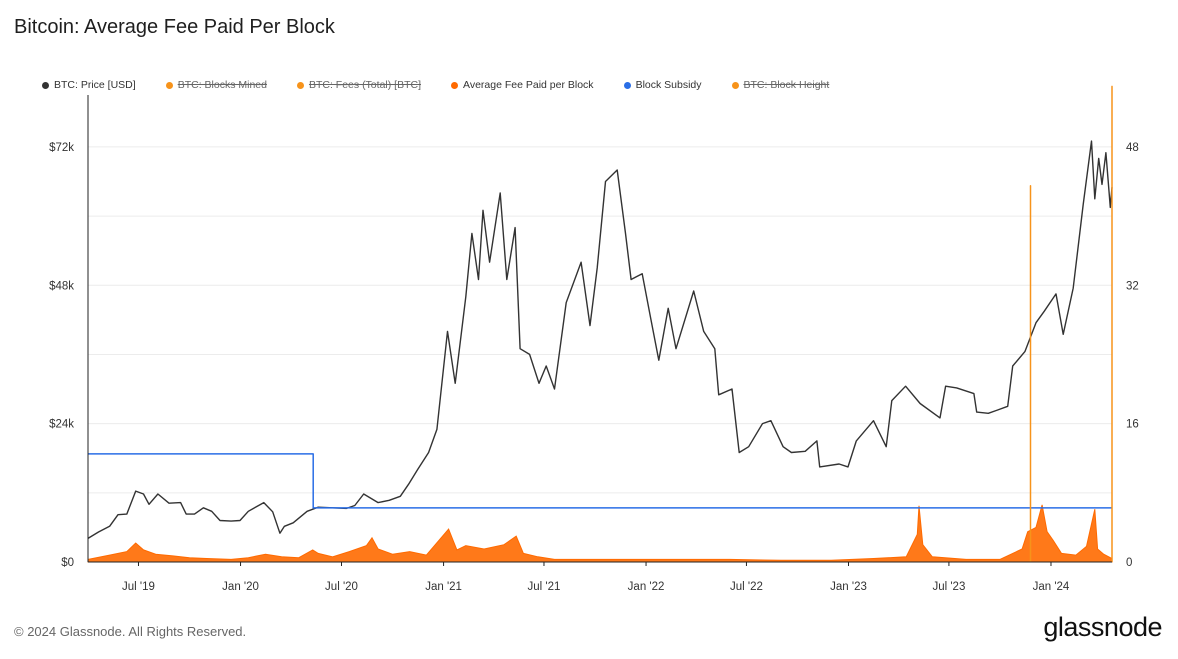 The width and height of the screenshot is (1178, 659). I want to click on right-tick-label: 48, so click(1132, 148).